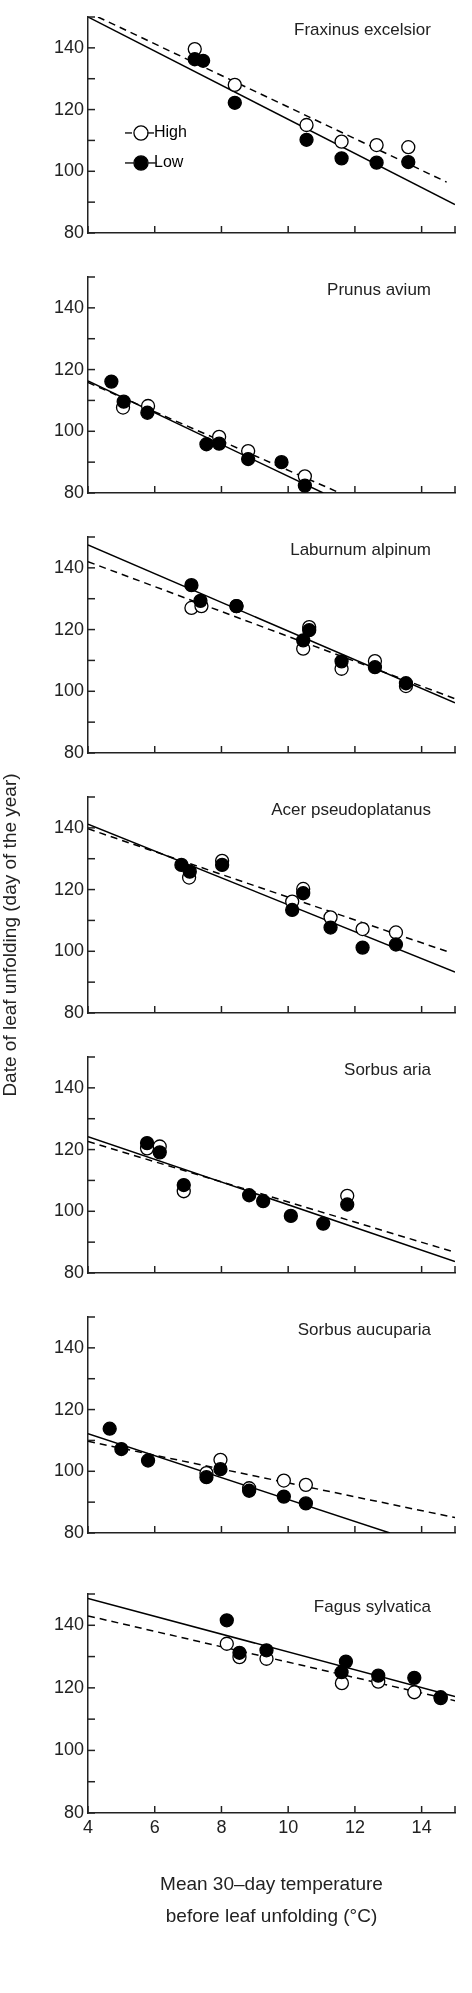 The height and width of the screenshot is (1993, 472). What do you see at coordinates (351, 809) in the screenshot?
I see `chart-title: Acer pseudoplatanus` at bounding box center [351, 809].